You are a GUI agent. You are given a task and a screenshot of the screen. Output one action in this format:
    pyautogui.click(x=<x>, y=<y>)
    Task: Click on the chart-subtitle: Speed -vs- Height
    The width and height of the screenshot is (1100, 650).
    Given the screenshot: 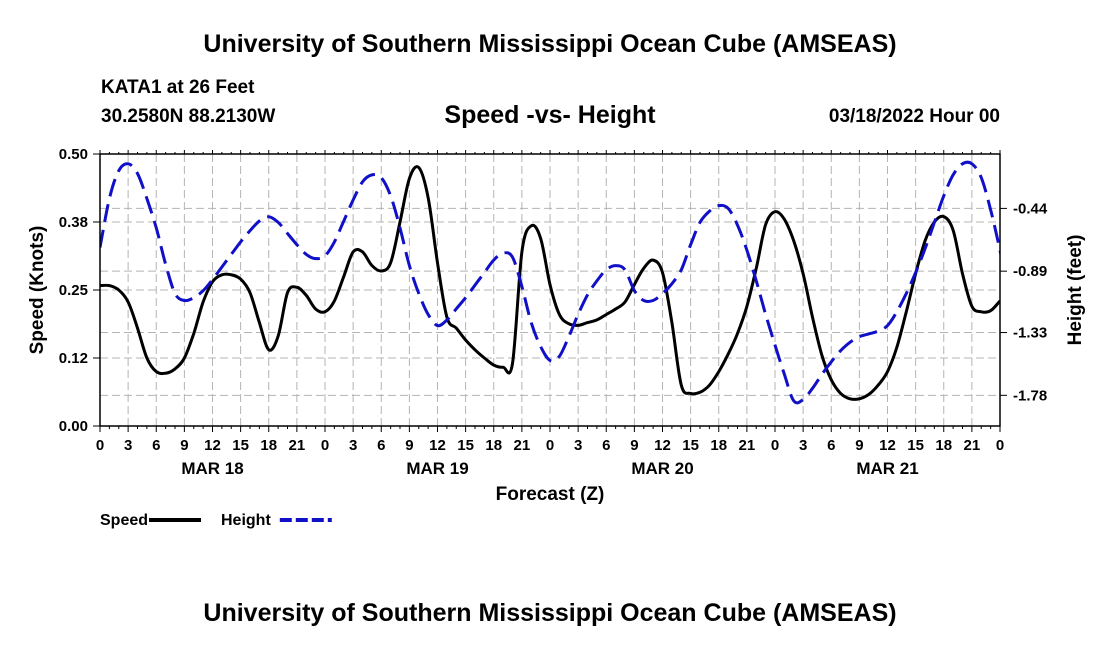 What is the action you would take?
    pyautogui.click(x=550, y=115)
    